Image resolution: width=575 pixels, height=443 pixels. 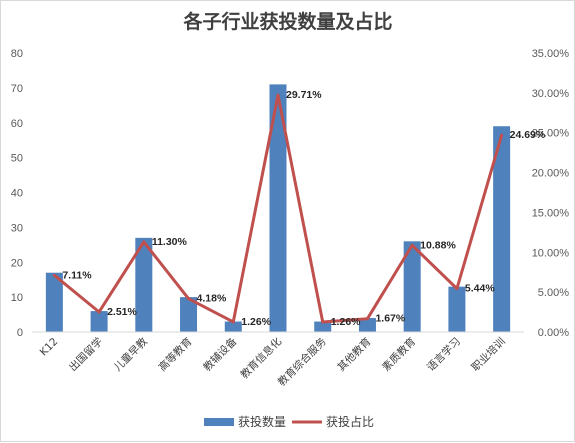 I want to click on data-label: 4.18%, so click(x=212, y=299).